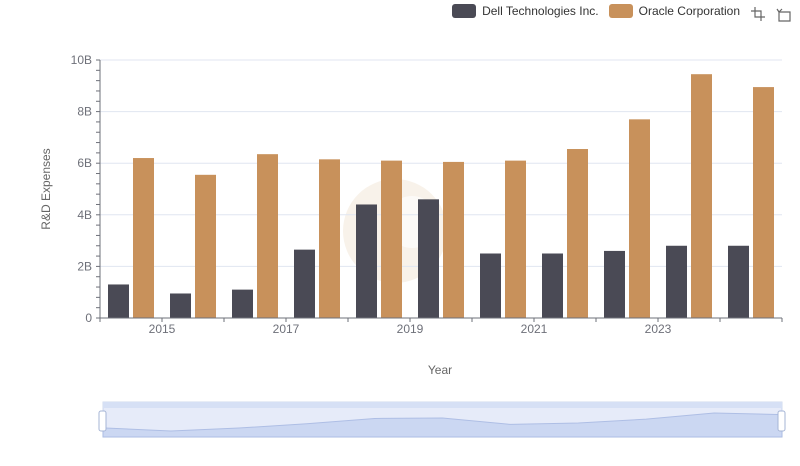 The image size is (800, 466). What do you see at coordinates (676, 281) in the screenshot?
I see `bar-dell-2023` at bounding box center [676, 281].